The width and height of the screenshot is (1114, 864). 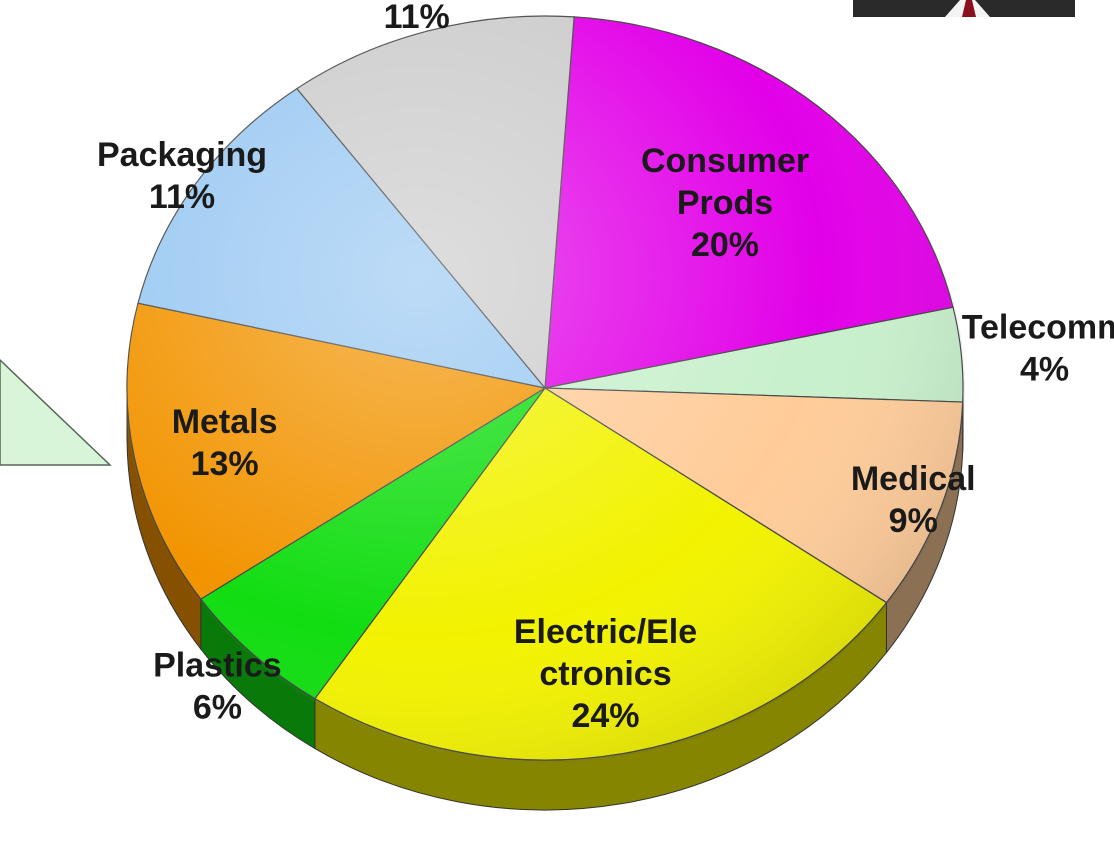 I want to click on slice-name-text: Electric/Ele, so click(x=605, y=632).